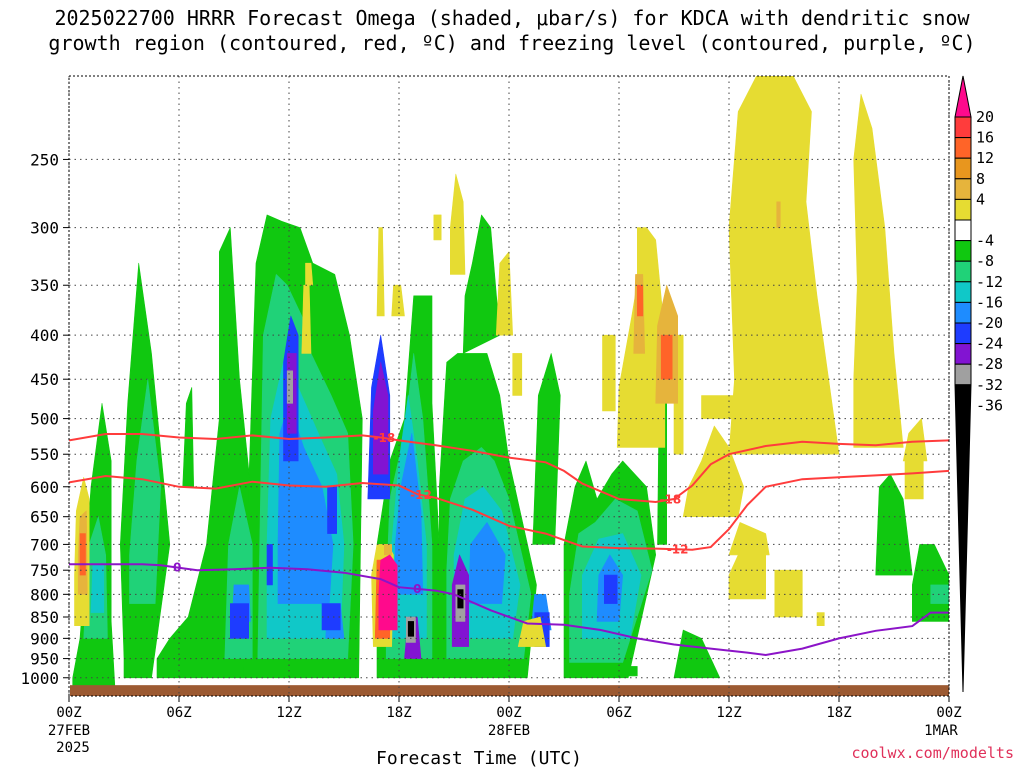  Describe the element at coordinates (989, 323) in the screenshot. I see `colorbar-label--20: -20` at that location.